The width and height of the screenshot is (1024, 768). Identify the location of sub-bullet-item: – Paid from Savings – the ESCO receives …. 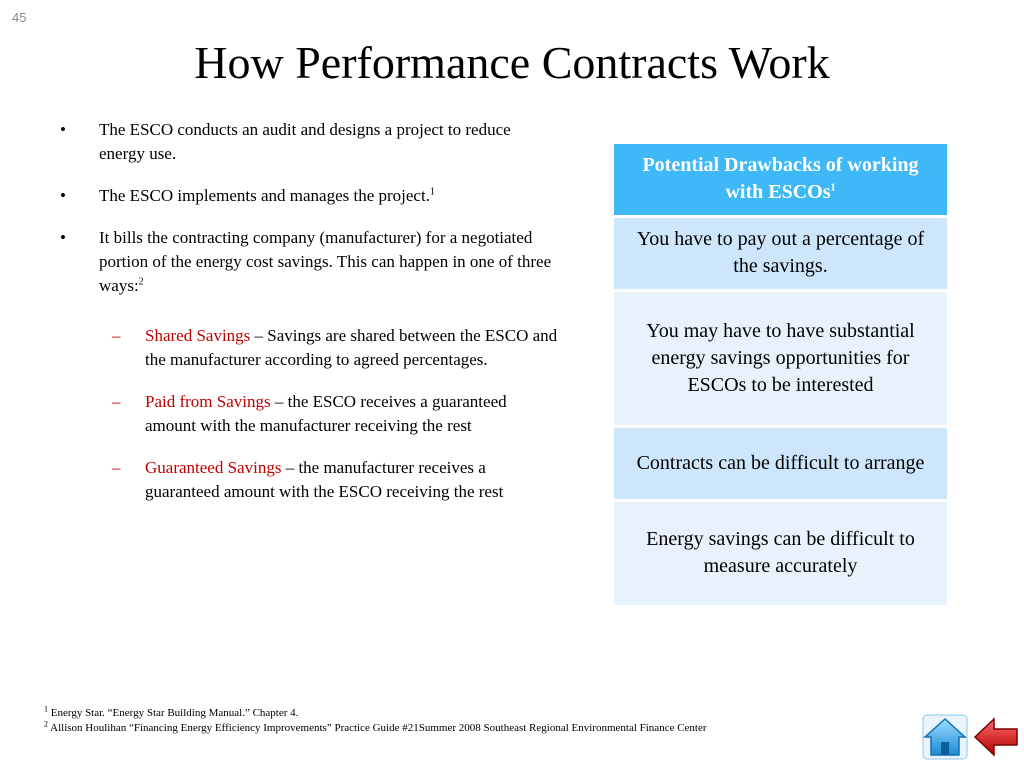
(310, 414).